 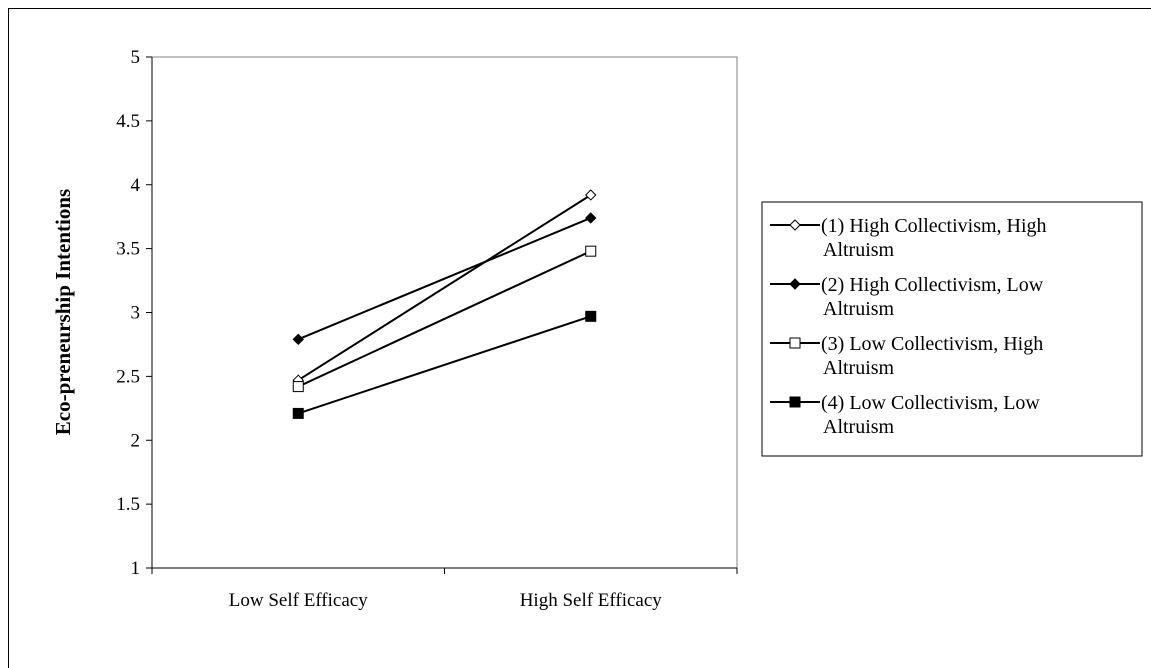 What do you see at coordinates (932, 344) in the screenshot?
I see `legend-label-3: (3) Low Collectivism, High` at bounding box center [932, 344].